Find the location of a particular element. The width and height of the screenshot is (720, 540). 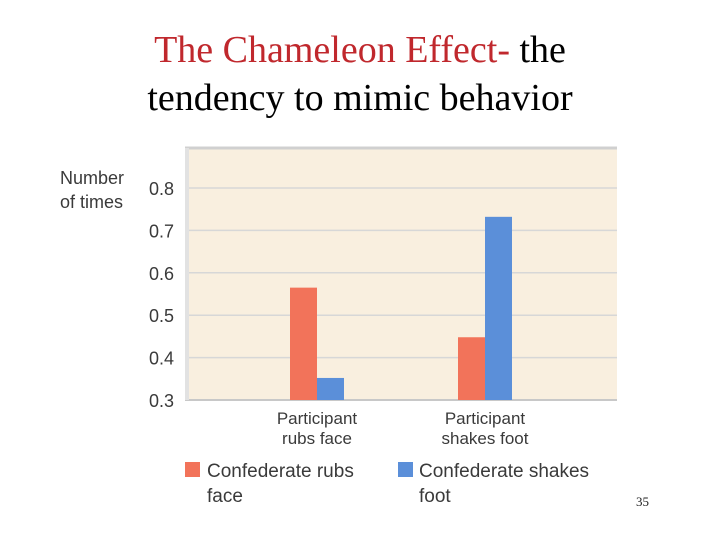

y-tick-label: 0.8 is located at coordinates (161, 189).